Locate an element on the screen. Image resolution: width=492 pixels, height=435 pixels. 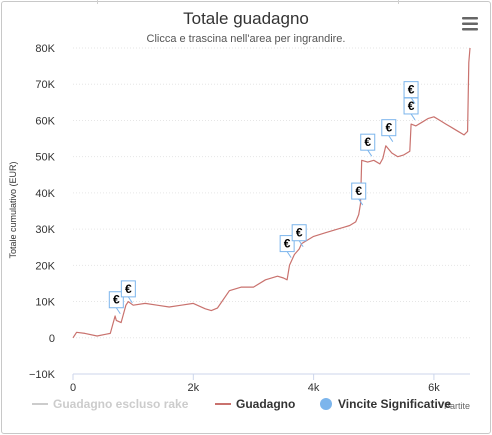
x-tick-label: 0 is located at coordinates (73, 388).